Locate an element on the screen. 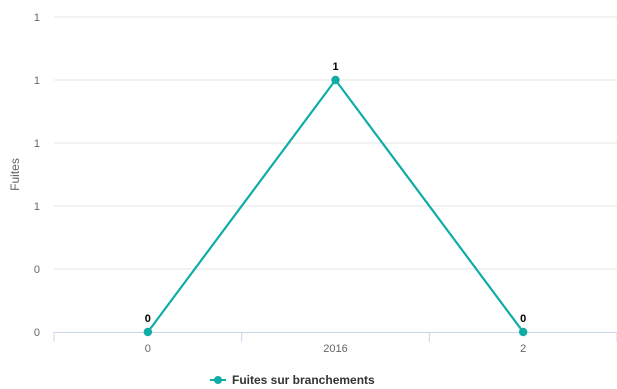 The width and height of the screenshot is (617, 389). data-label: 1 is located at coordinates (335, 67).